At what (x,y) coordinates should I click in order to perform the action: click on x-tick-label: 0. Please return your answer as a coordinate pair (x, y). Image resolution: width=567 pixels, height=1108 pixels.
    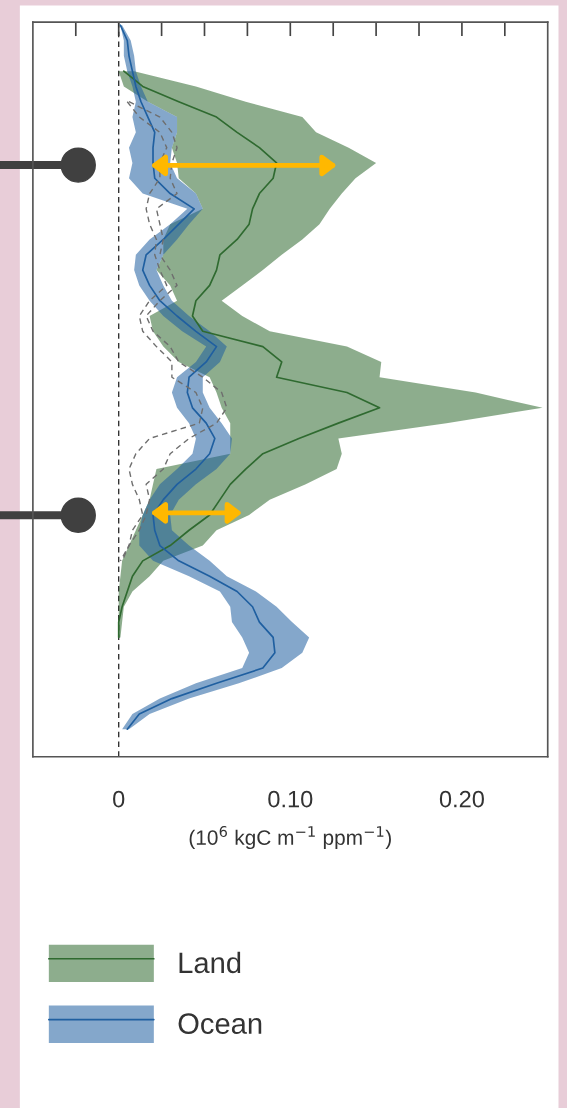
    Looking at the image, I should click on (119, 799).